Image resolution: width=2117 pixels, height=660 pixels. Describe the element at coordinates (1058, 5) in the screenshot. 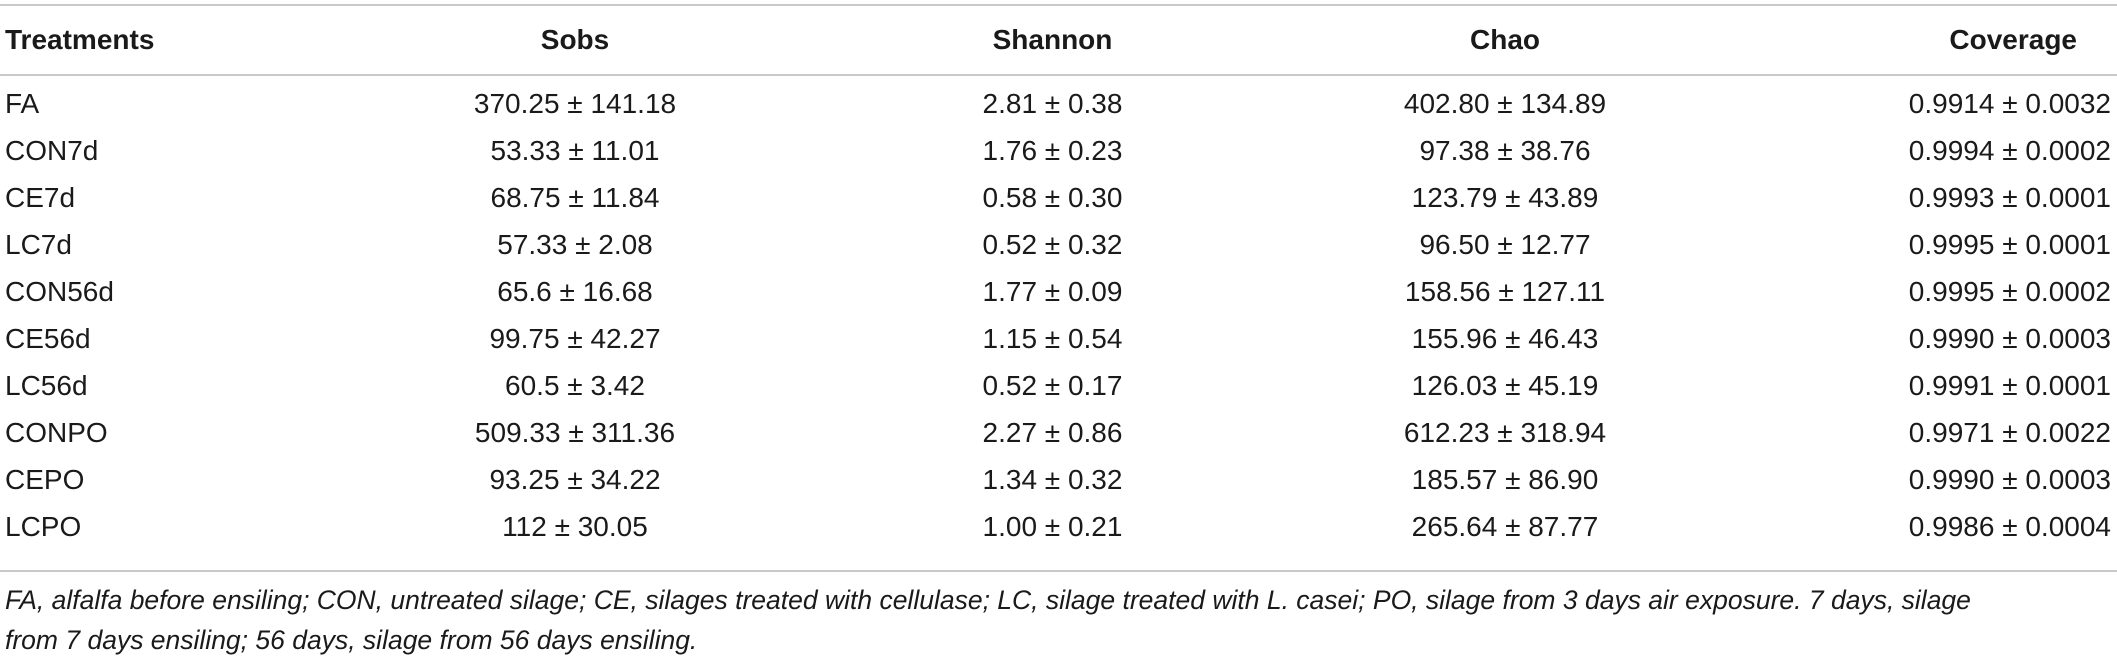

I see `table-top-rule` at that location.